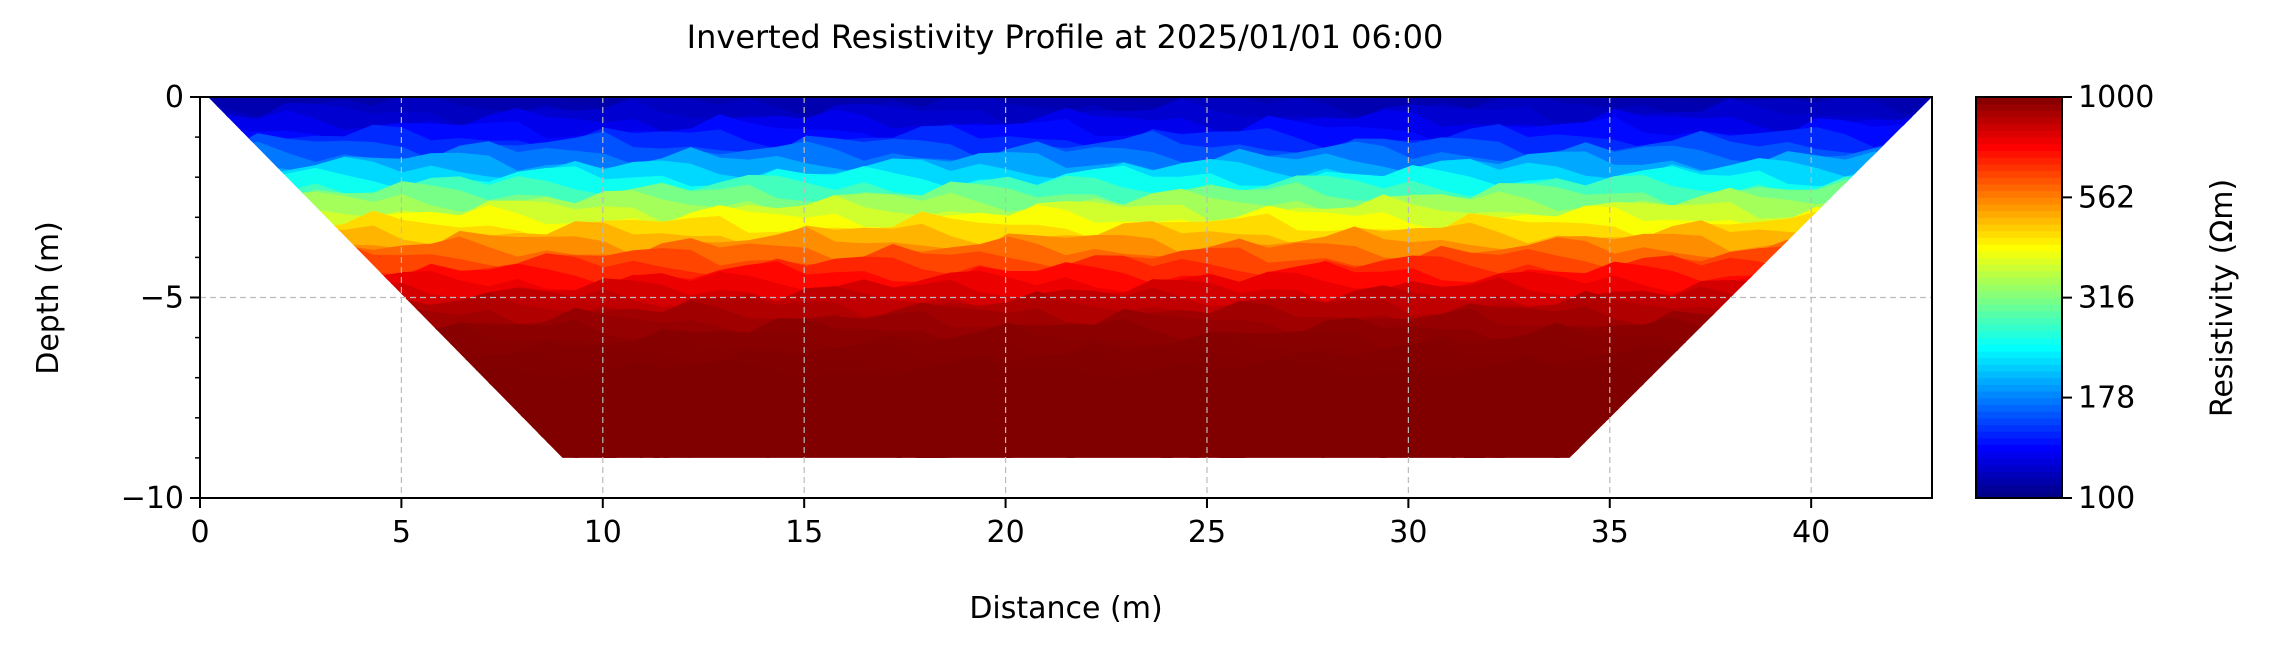 This screenshot has height=659, width=2278. I want to click on x-tick-label: 40, so click(1811, 532).